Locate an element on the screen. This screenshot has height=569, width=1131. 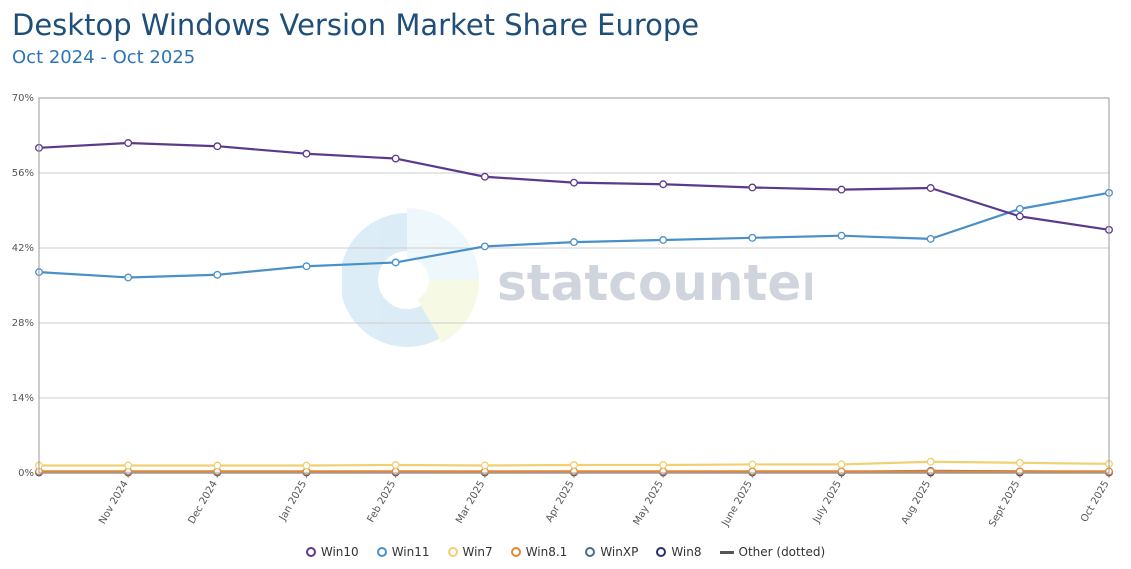
legend-marker-win11 is located at coordinates (381, 552).